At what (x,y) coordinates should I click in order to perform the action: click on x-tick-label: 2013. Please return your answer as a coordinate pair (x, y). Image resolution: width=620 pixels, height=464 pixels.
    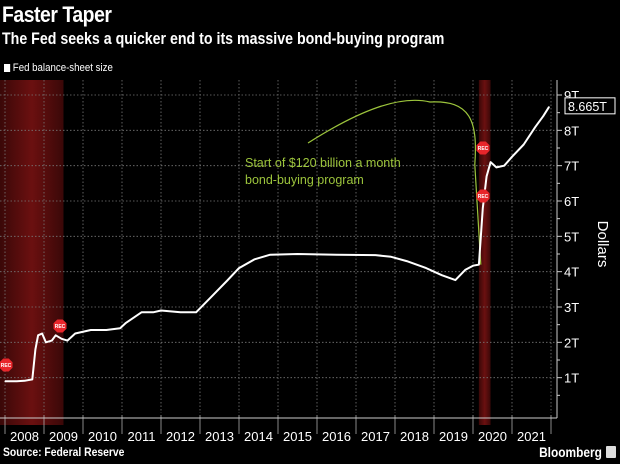
    Looking at the image, I should click on (219, 436).